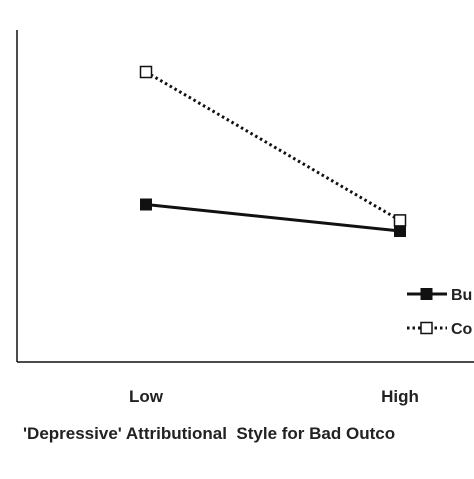  I want to click on legend-label-0: Bu, so click(461, 295).